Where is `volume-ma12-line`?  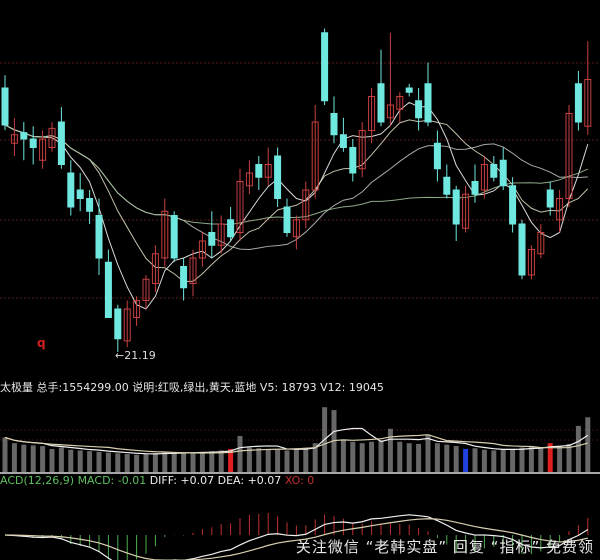 volume-ma12-line is located at coordinates (296, 444).